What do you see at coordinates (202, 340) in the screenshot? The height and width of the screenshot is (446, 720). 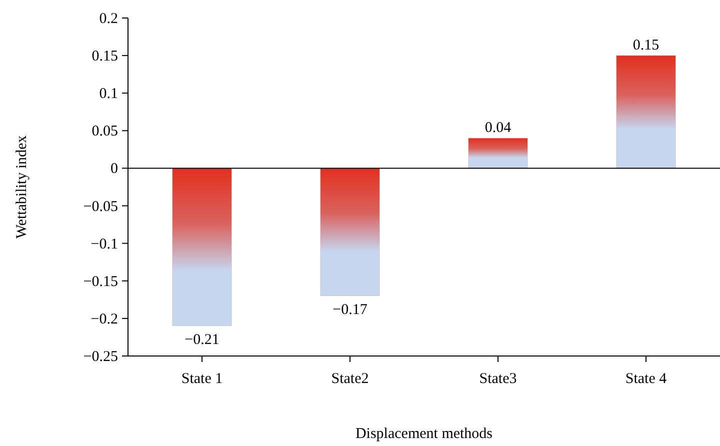 I see `data-label: −0.21` at bounding box center [202, 340].